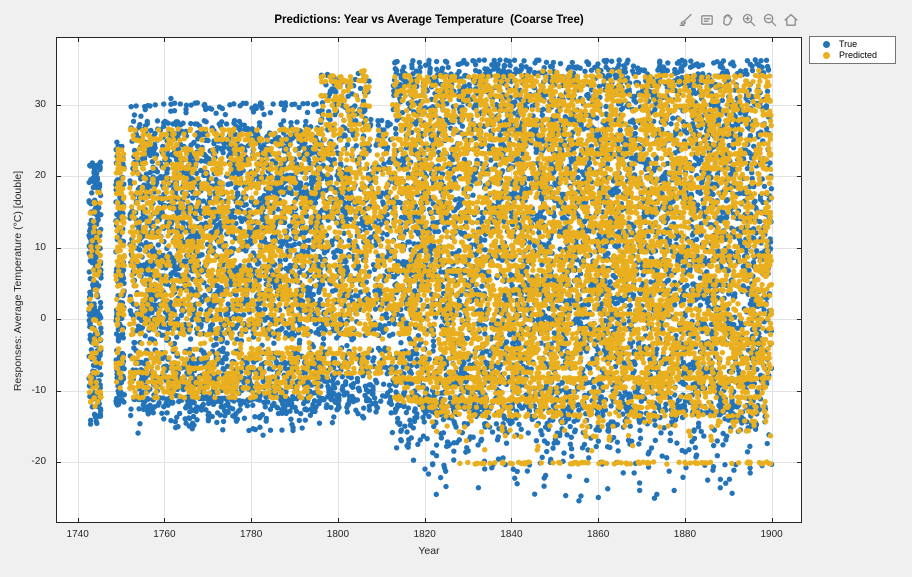  Describe the element at coordinates (43, 319) in the screenshot. I see `y-tick-label: 0` at that location.